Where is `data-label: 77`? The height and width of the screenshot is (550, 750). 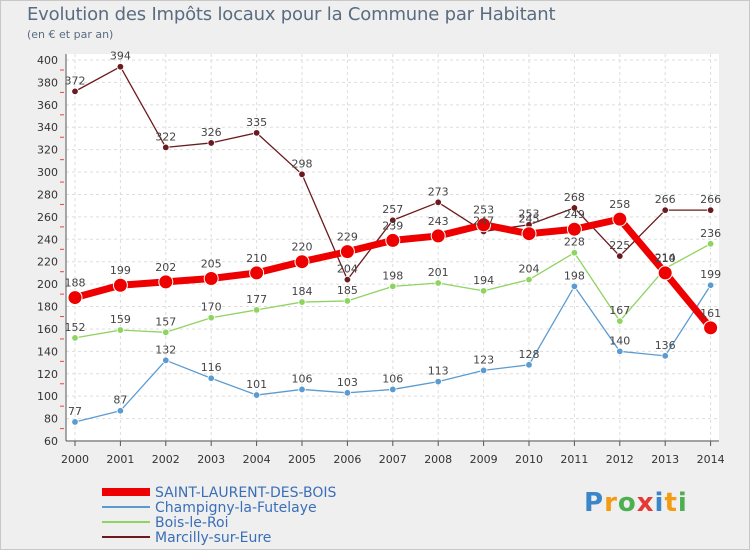
data-label: 77 is located at coordinates (75, 411).